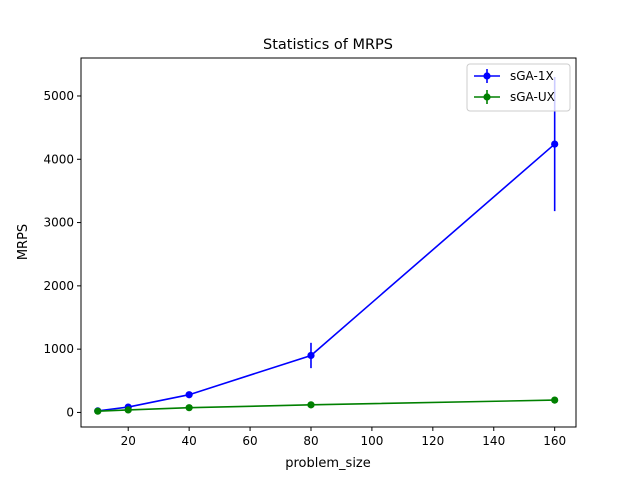 The image size is (640, 480). I want to click on y-tick-label: 5000, so click(58, 96).